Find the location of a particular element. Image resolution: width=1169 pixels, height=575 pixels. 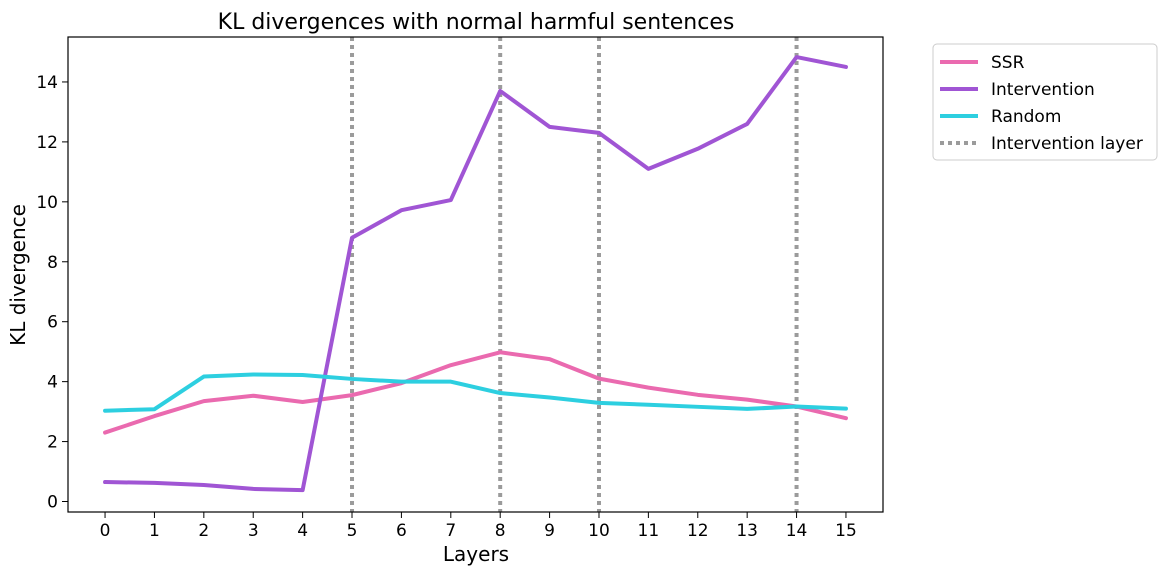

y-tick-label: 10 is located at coordinates (47, 203).